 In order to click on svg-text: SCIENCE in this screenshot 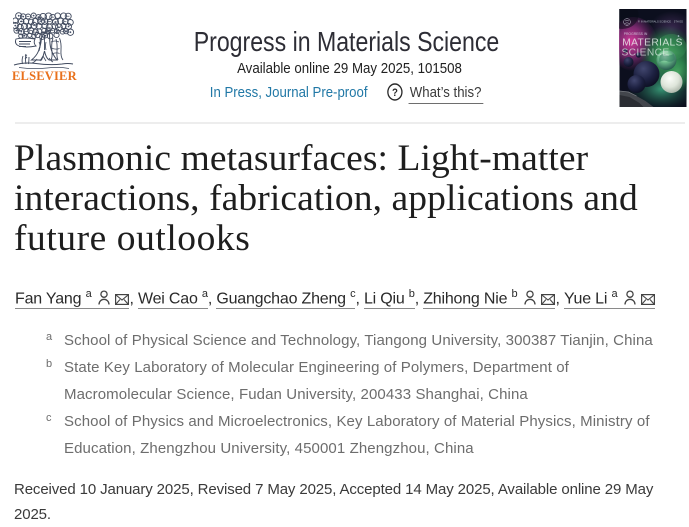, I will do `click(645, 53)`.